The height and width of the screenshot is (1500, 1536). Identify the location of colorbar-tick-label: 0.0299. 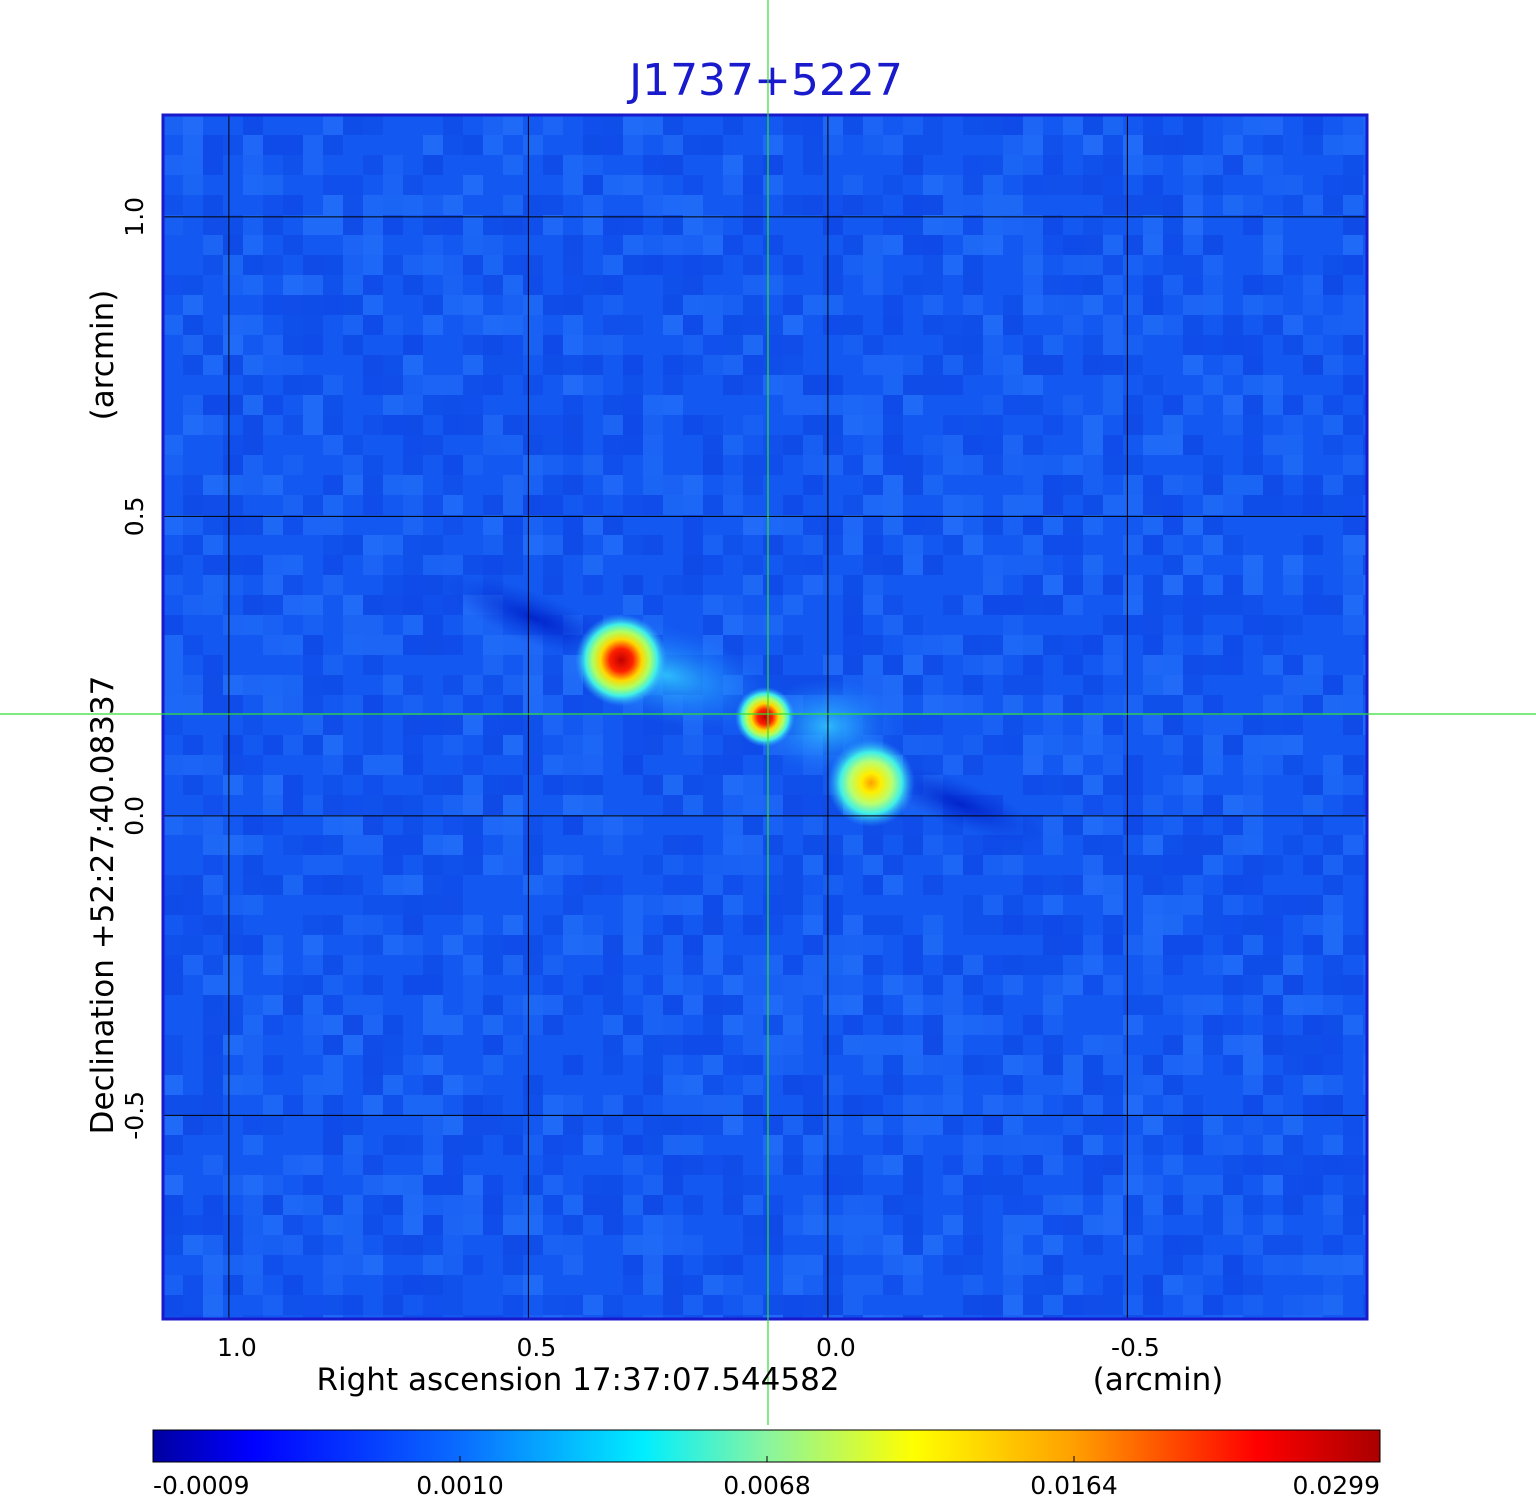
(1336, 1485).